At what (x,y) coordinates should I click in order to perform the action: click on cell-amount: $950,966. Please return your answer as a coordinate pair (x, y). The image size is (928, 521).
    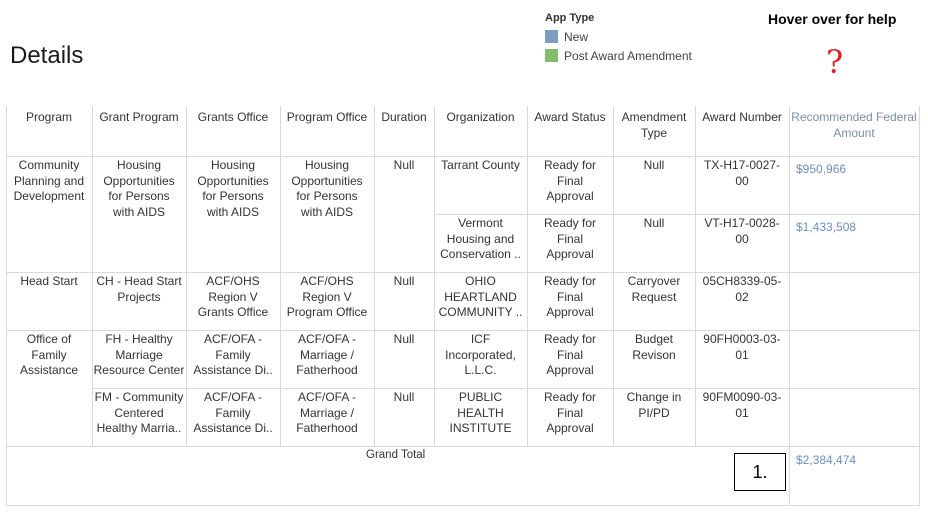
    Looking at the image, I should click on (821, 169).